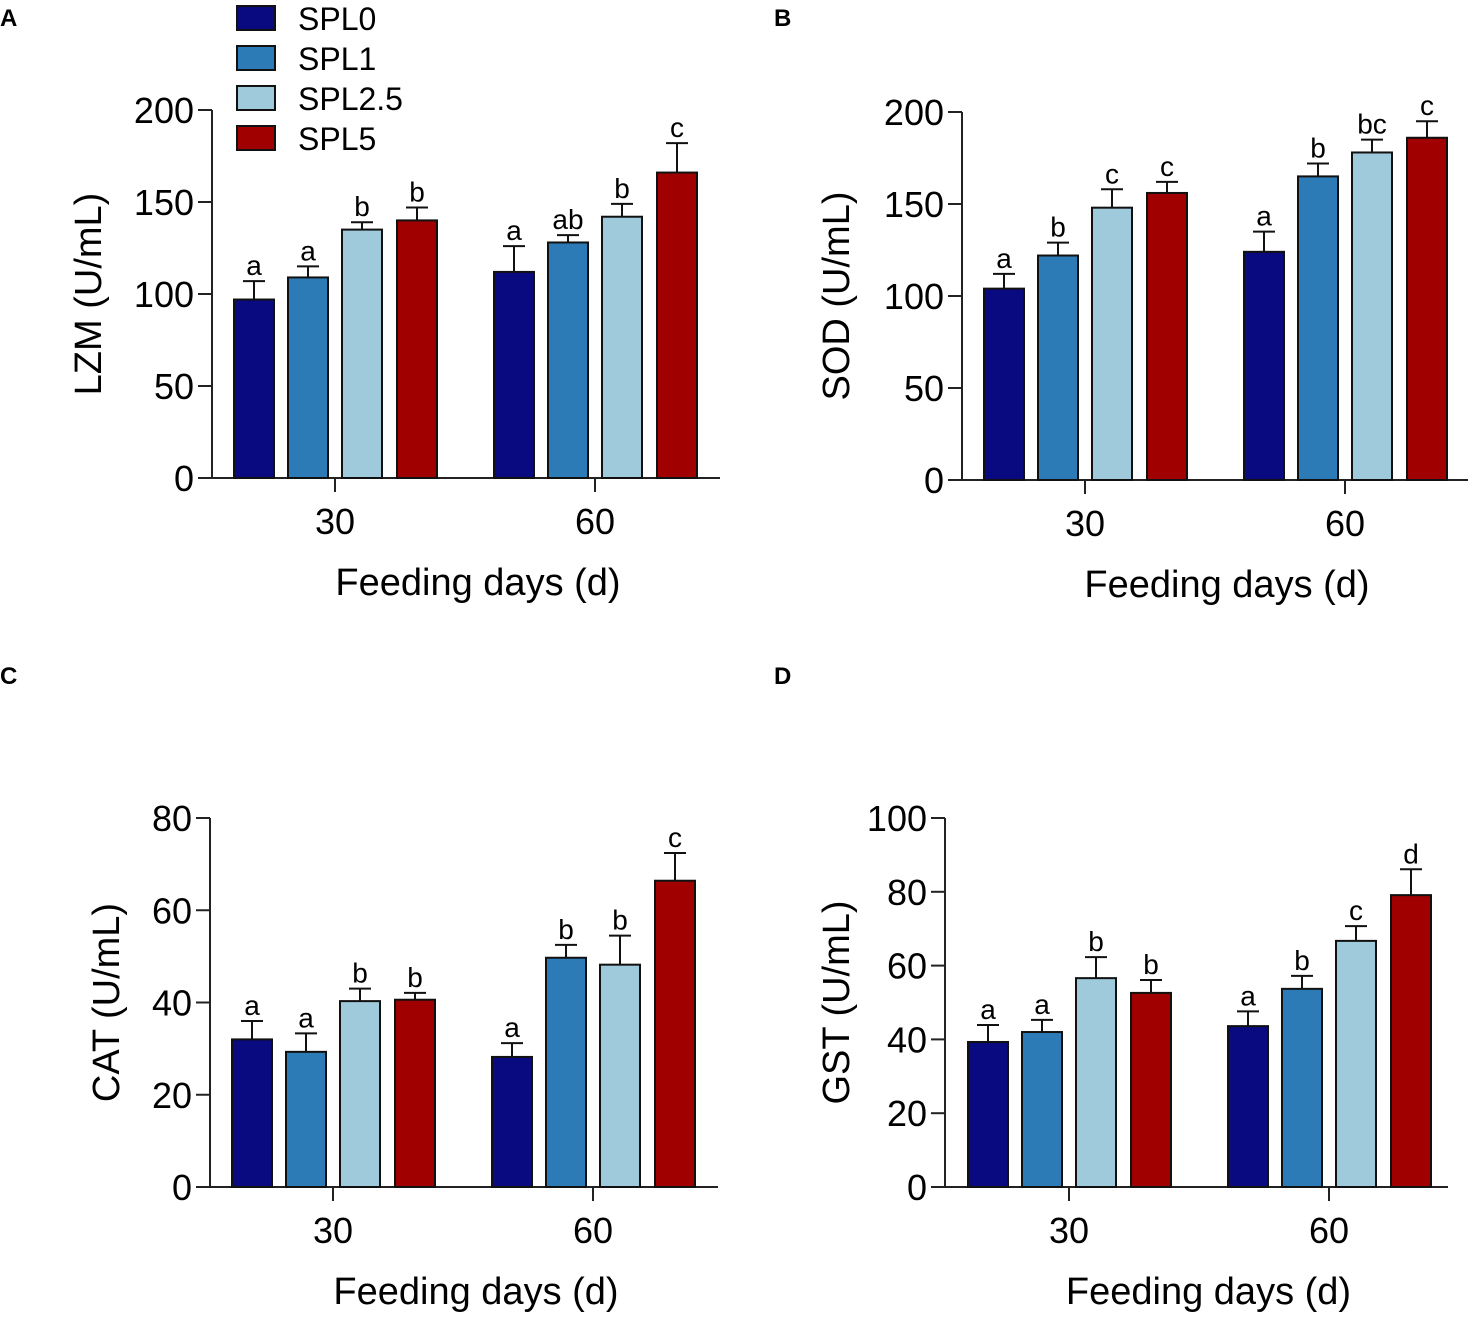 This screenshot has width=1476, height=1320. I want to click on panel-a-y-tick-label: 50, so click(174, 386).